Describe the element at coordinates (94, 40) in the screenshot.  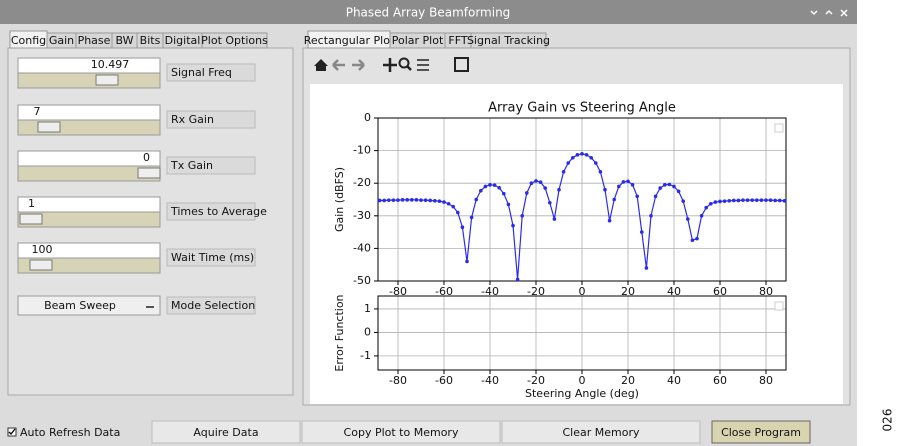
I see `tab-label: Phase` at that location.